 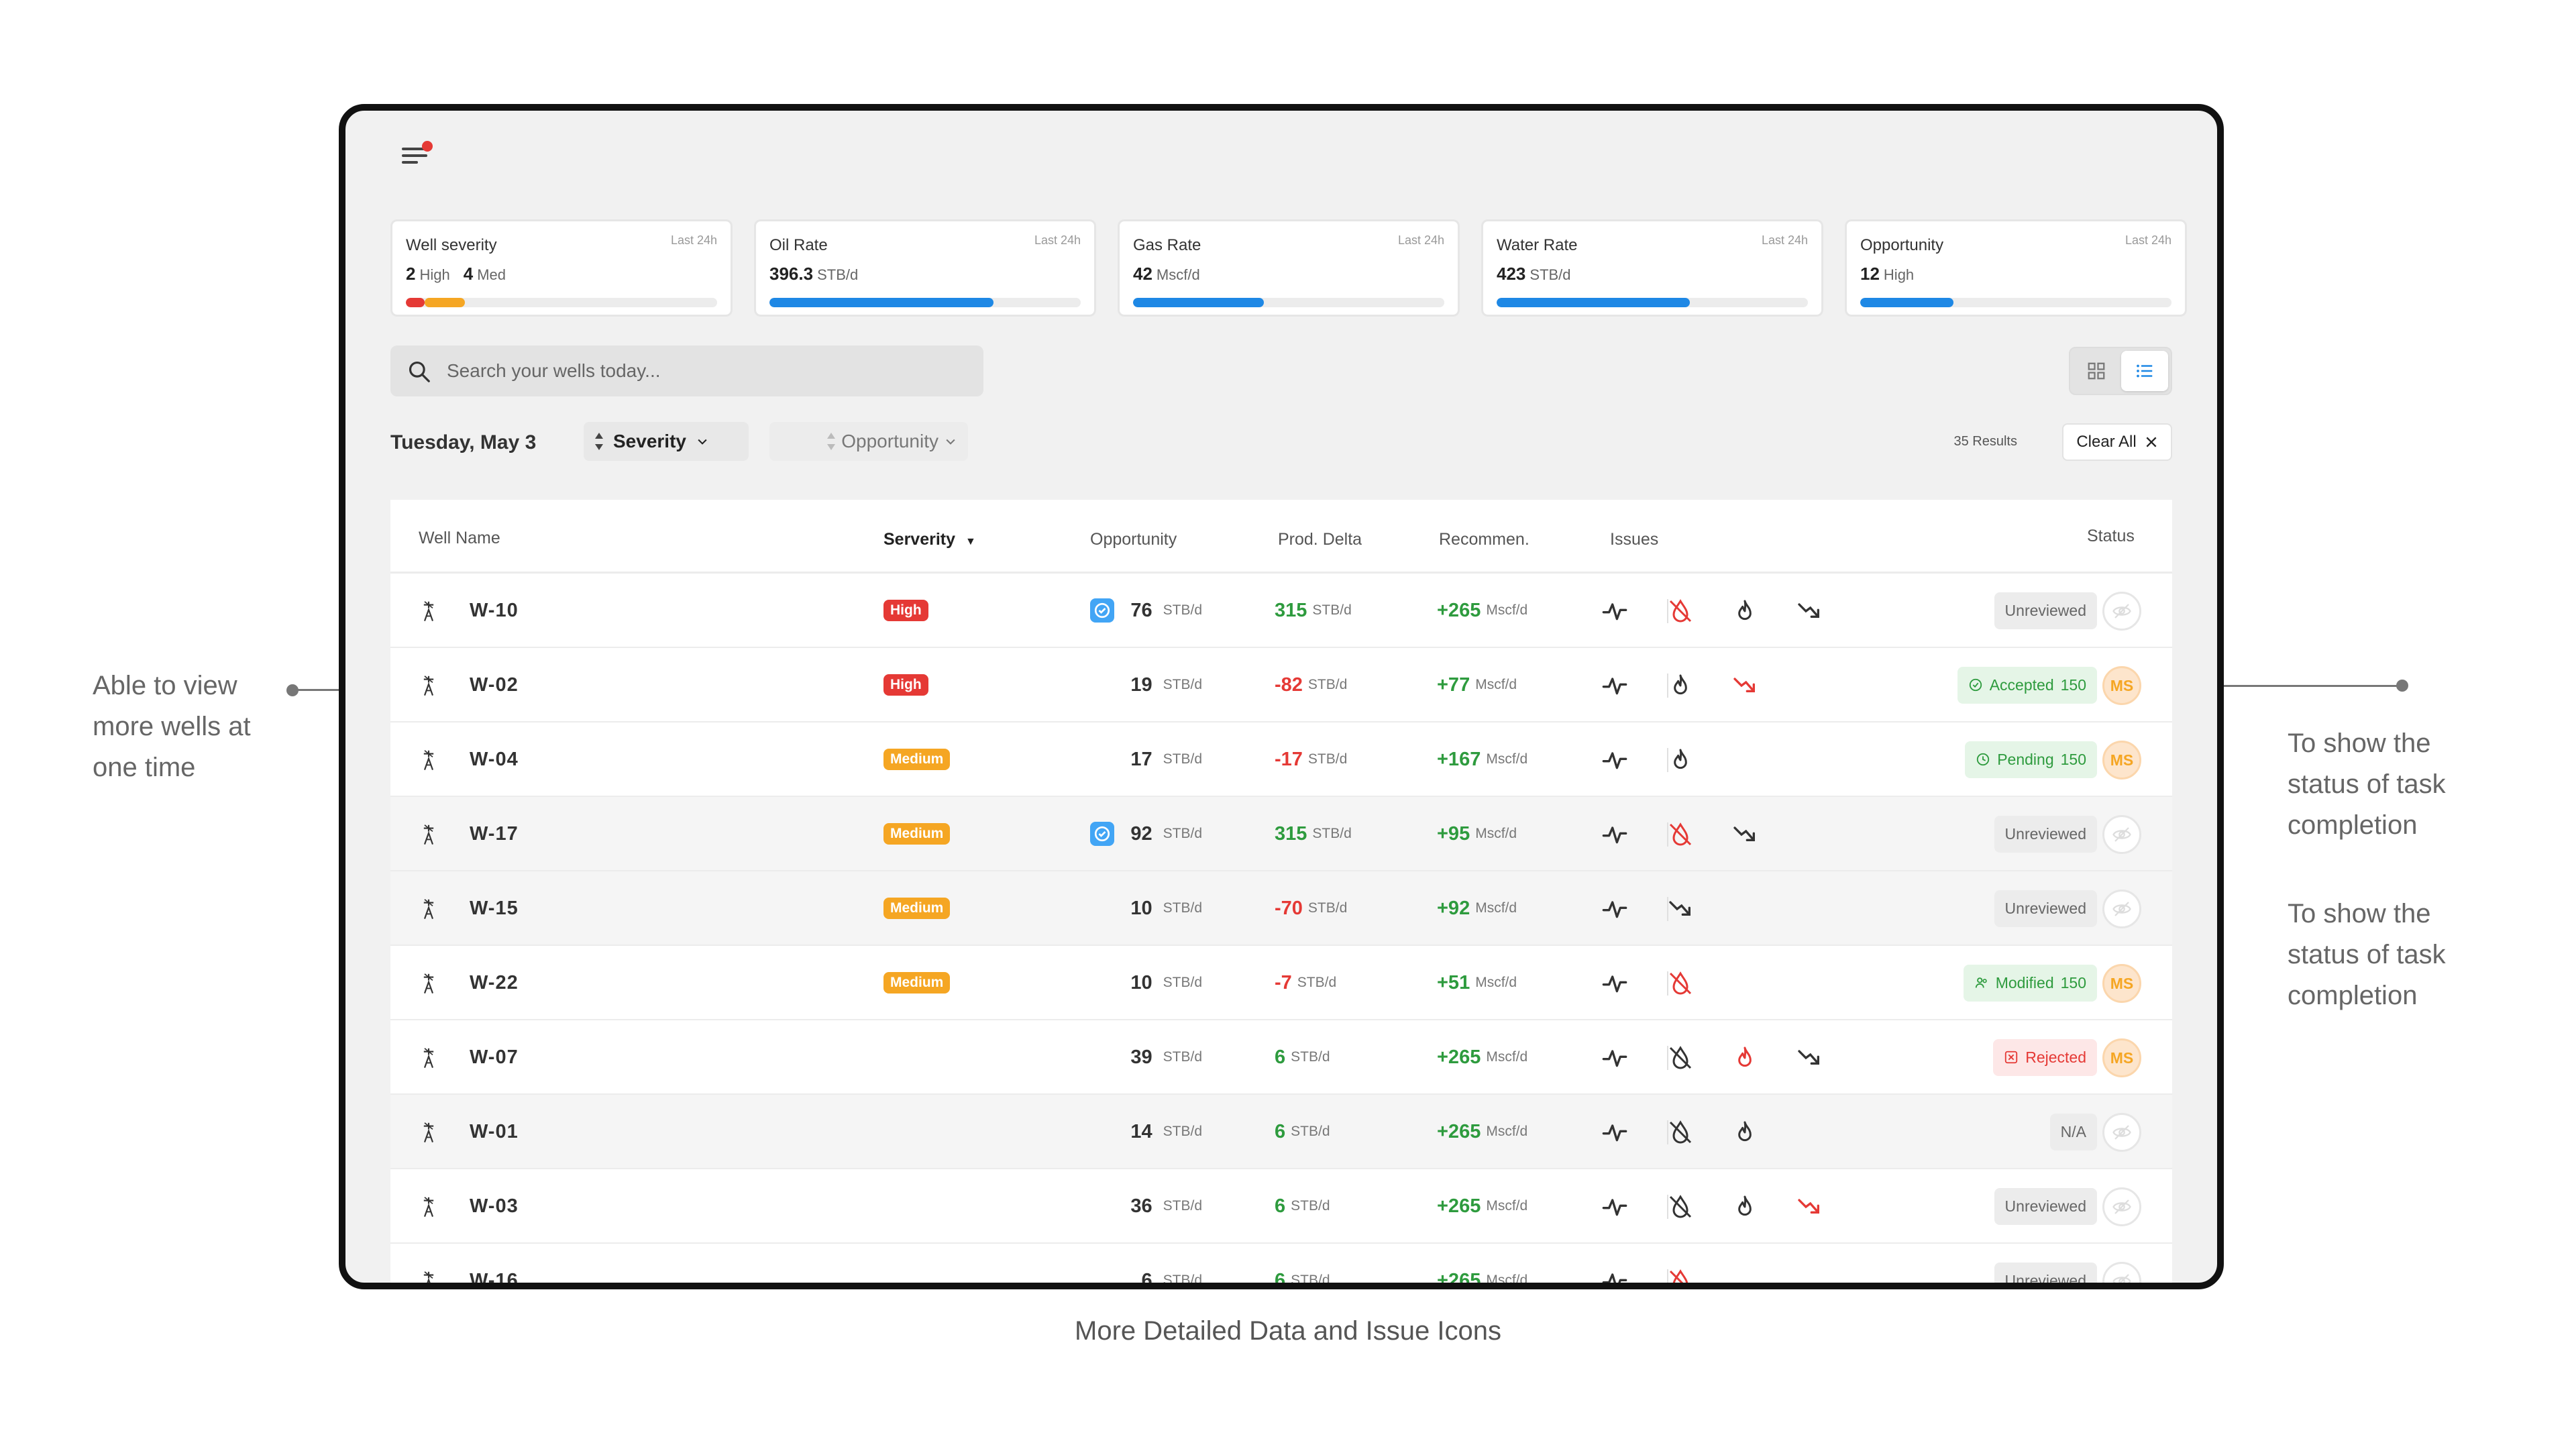 I want to click on severity-badge: Medium, so click(x=917, y=759).